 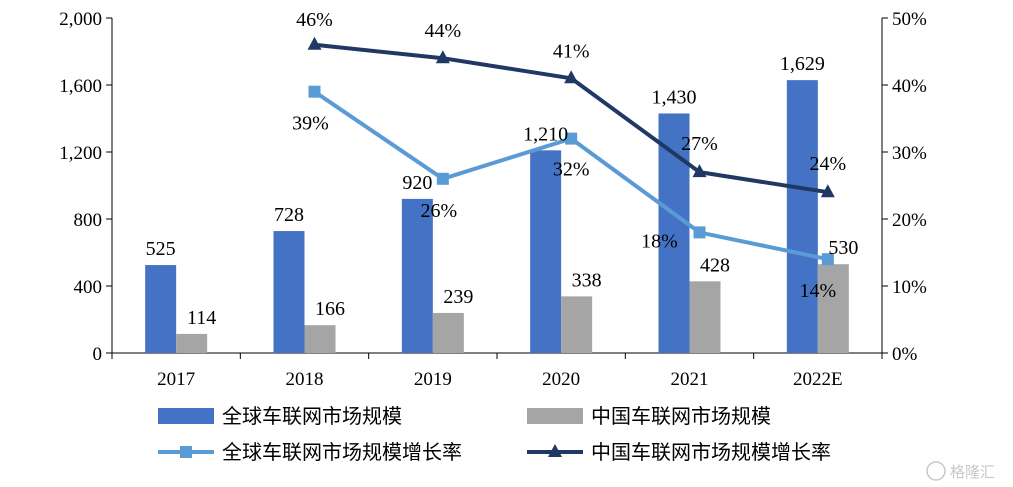 I want to click on bar-value-label: 530, so click(x=843, y=248).